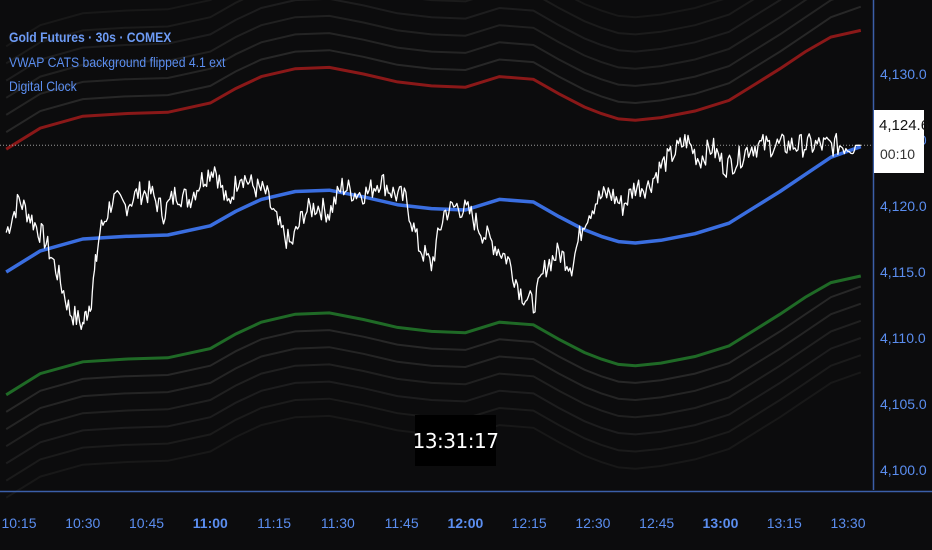  Describe the element at coordinates (90, 37) in the screenshot. I see `symbol-title: Gold Futures · 30s · COMEX` at that location.